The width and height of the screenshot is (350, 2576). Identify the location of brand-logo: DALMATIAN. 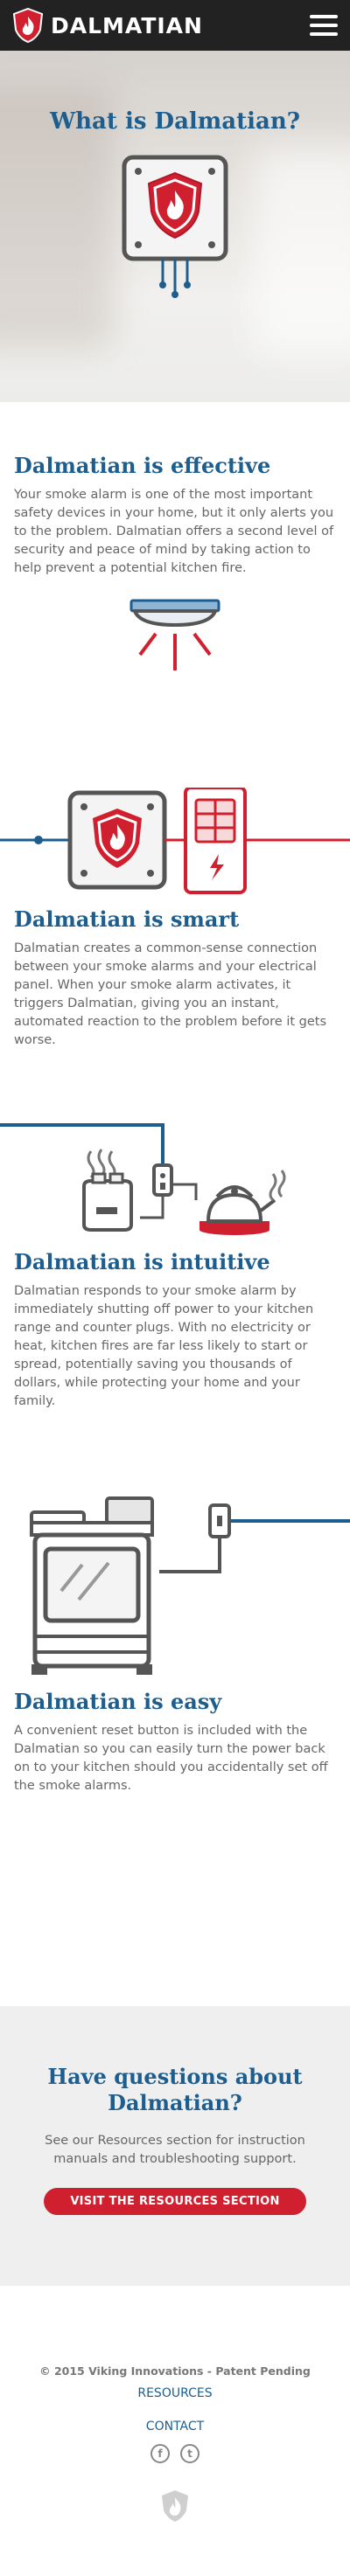
(107, 25).